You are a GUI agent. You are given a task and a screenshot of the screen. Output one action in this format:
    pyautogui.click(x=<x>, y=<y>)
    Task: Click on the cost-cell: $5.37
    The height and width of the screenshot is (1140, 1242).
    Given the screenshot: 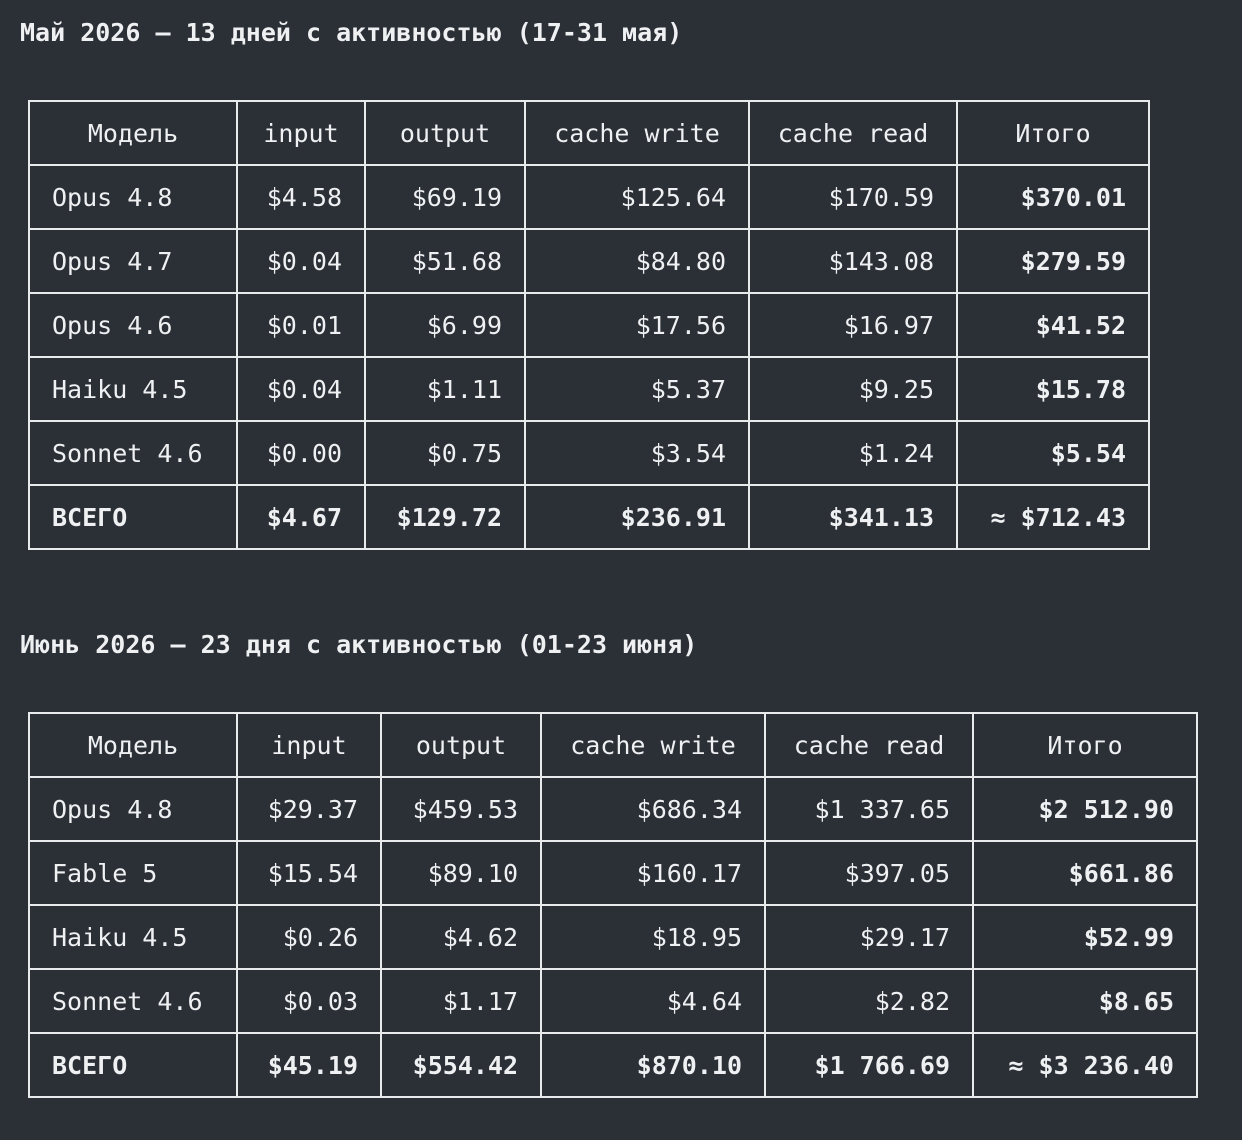 What is the action you would take?
    pyautogui.click(x=637, y=389)
    